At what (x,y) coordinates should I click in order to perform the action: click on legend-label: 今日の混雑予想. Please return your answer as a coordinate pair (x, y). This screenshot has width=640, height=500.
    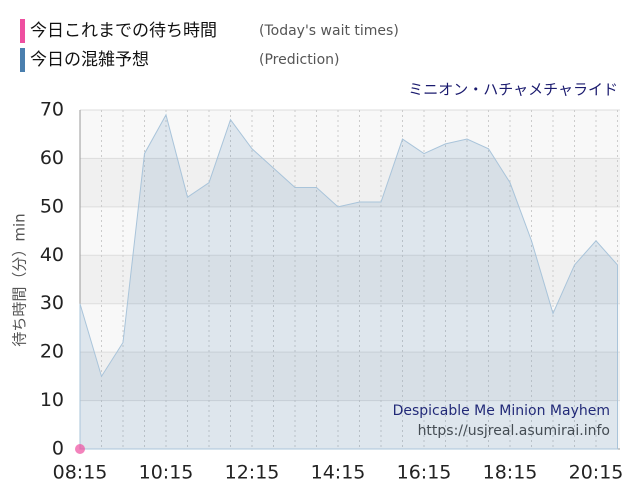
    Looking at the image, I should click on (89, 60).